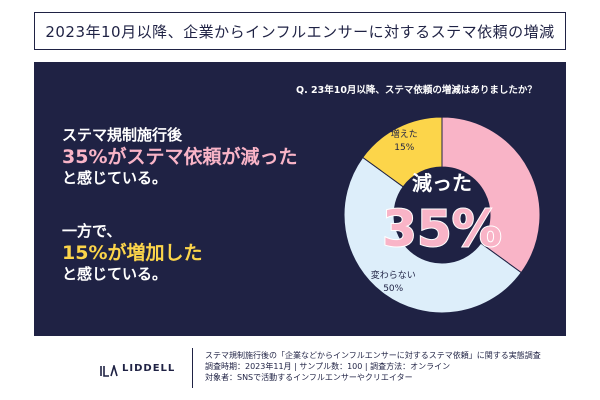 Image resolution: width=600 pixels, height=400 pixels. I want to click on message-decrease-highlight: 35%がステマ依頼が減った, so click(180, 157).